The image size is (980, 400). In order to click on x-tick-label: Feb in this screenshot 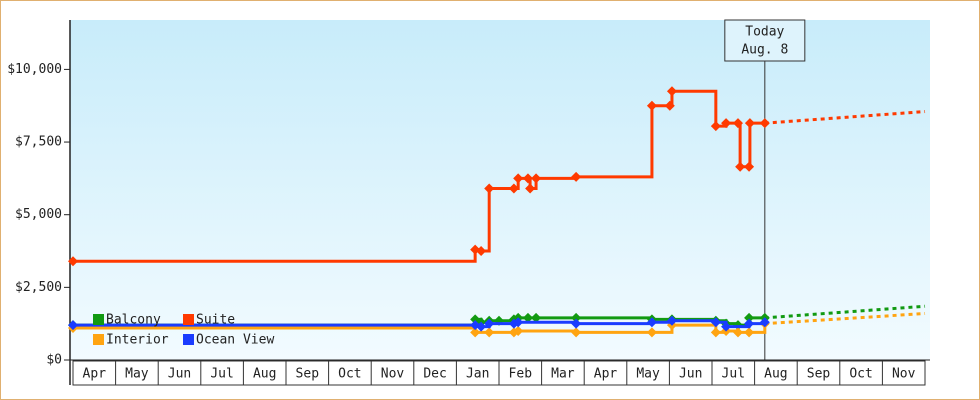, I will do `click(521, 374)`.